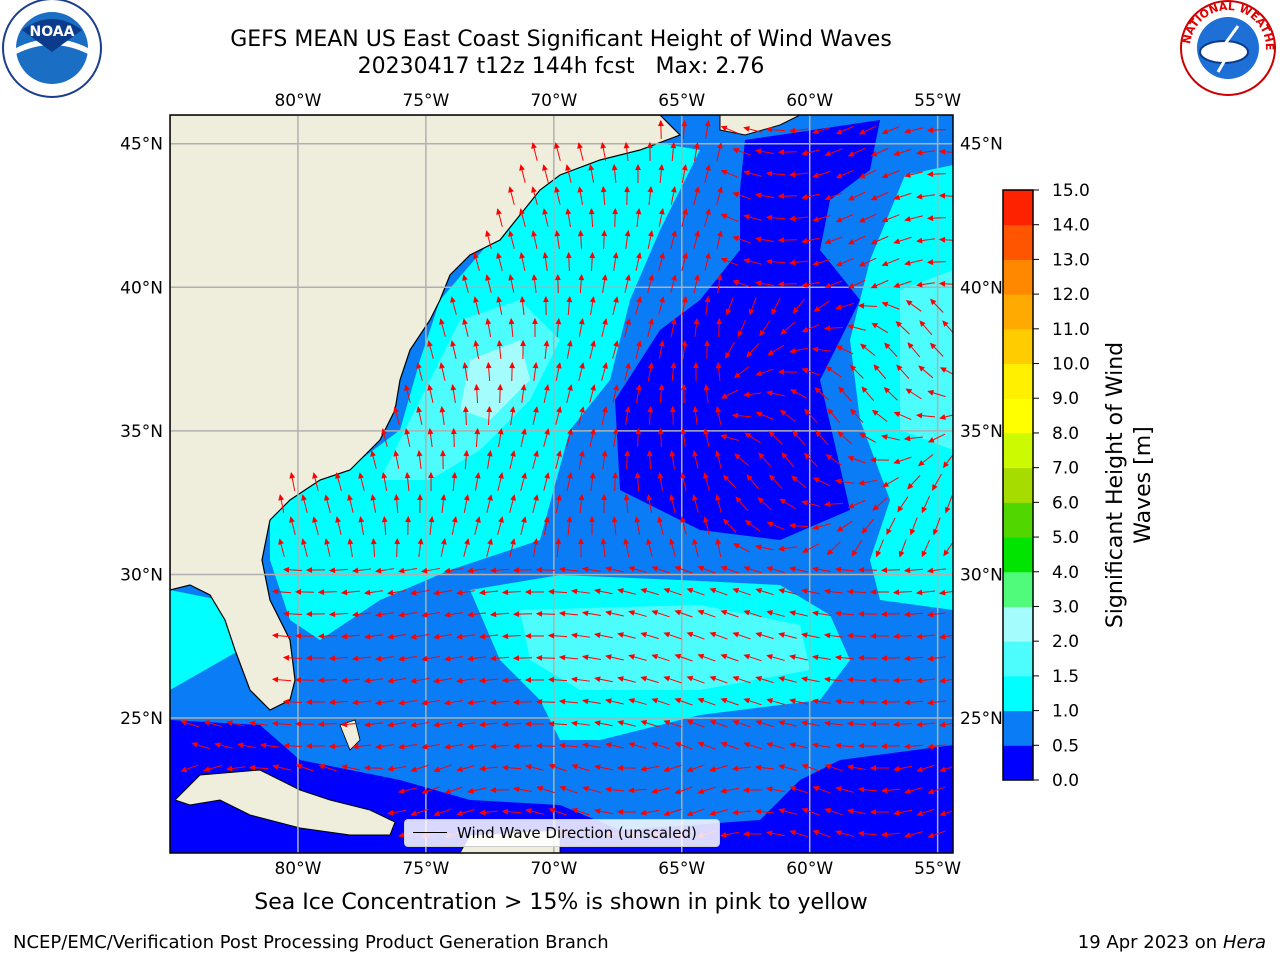 The image size is (1280, 960). What do you see at coordinates (141, 719) in the screenshot?
I see `lat-tick-label-left: 25°N` at bounding box center [141, 719].